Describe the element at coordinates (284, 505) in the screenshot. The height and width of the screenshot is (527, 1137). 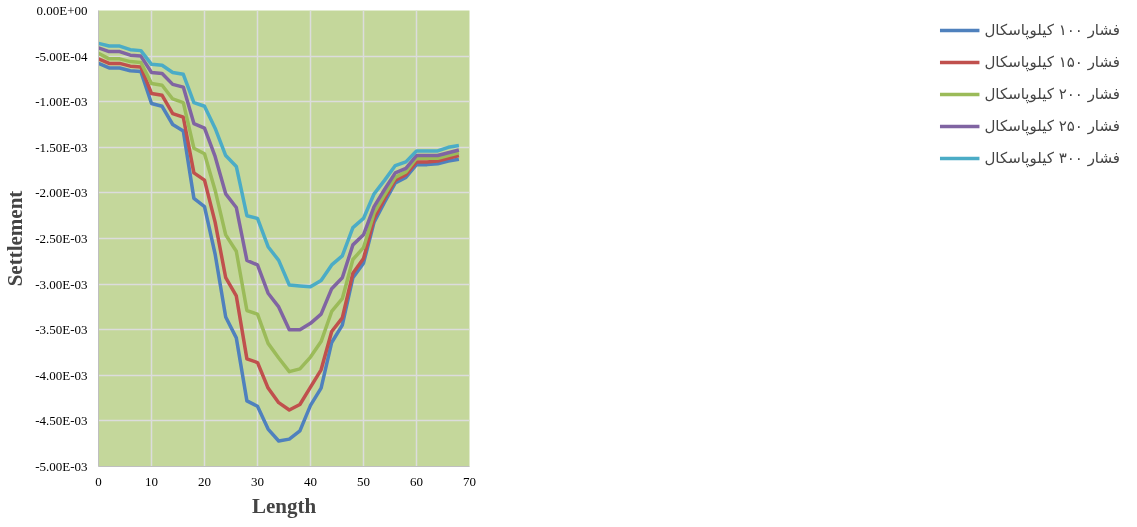
I see `x-axis-title: Length` at that location.